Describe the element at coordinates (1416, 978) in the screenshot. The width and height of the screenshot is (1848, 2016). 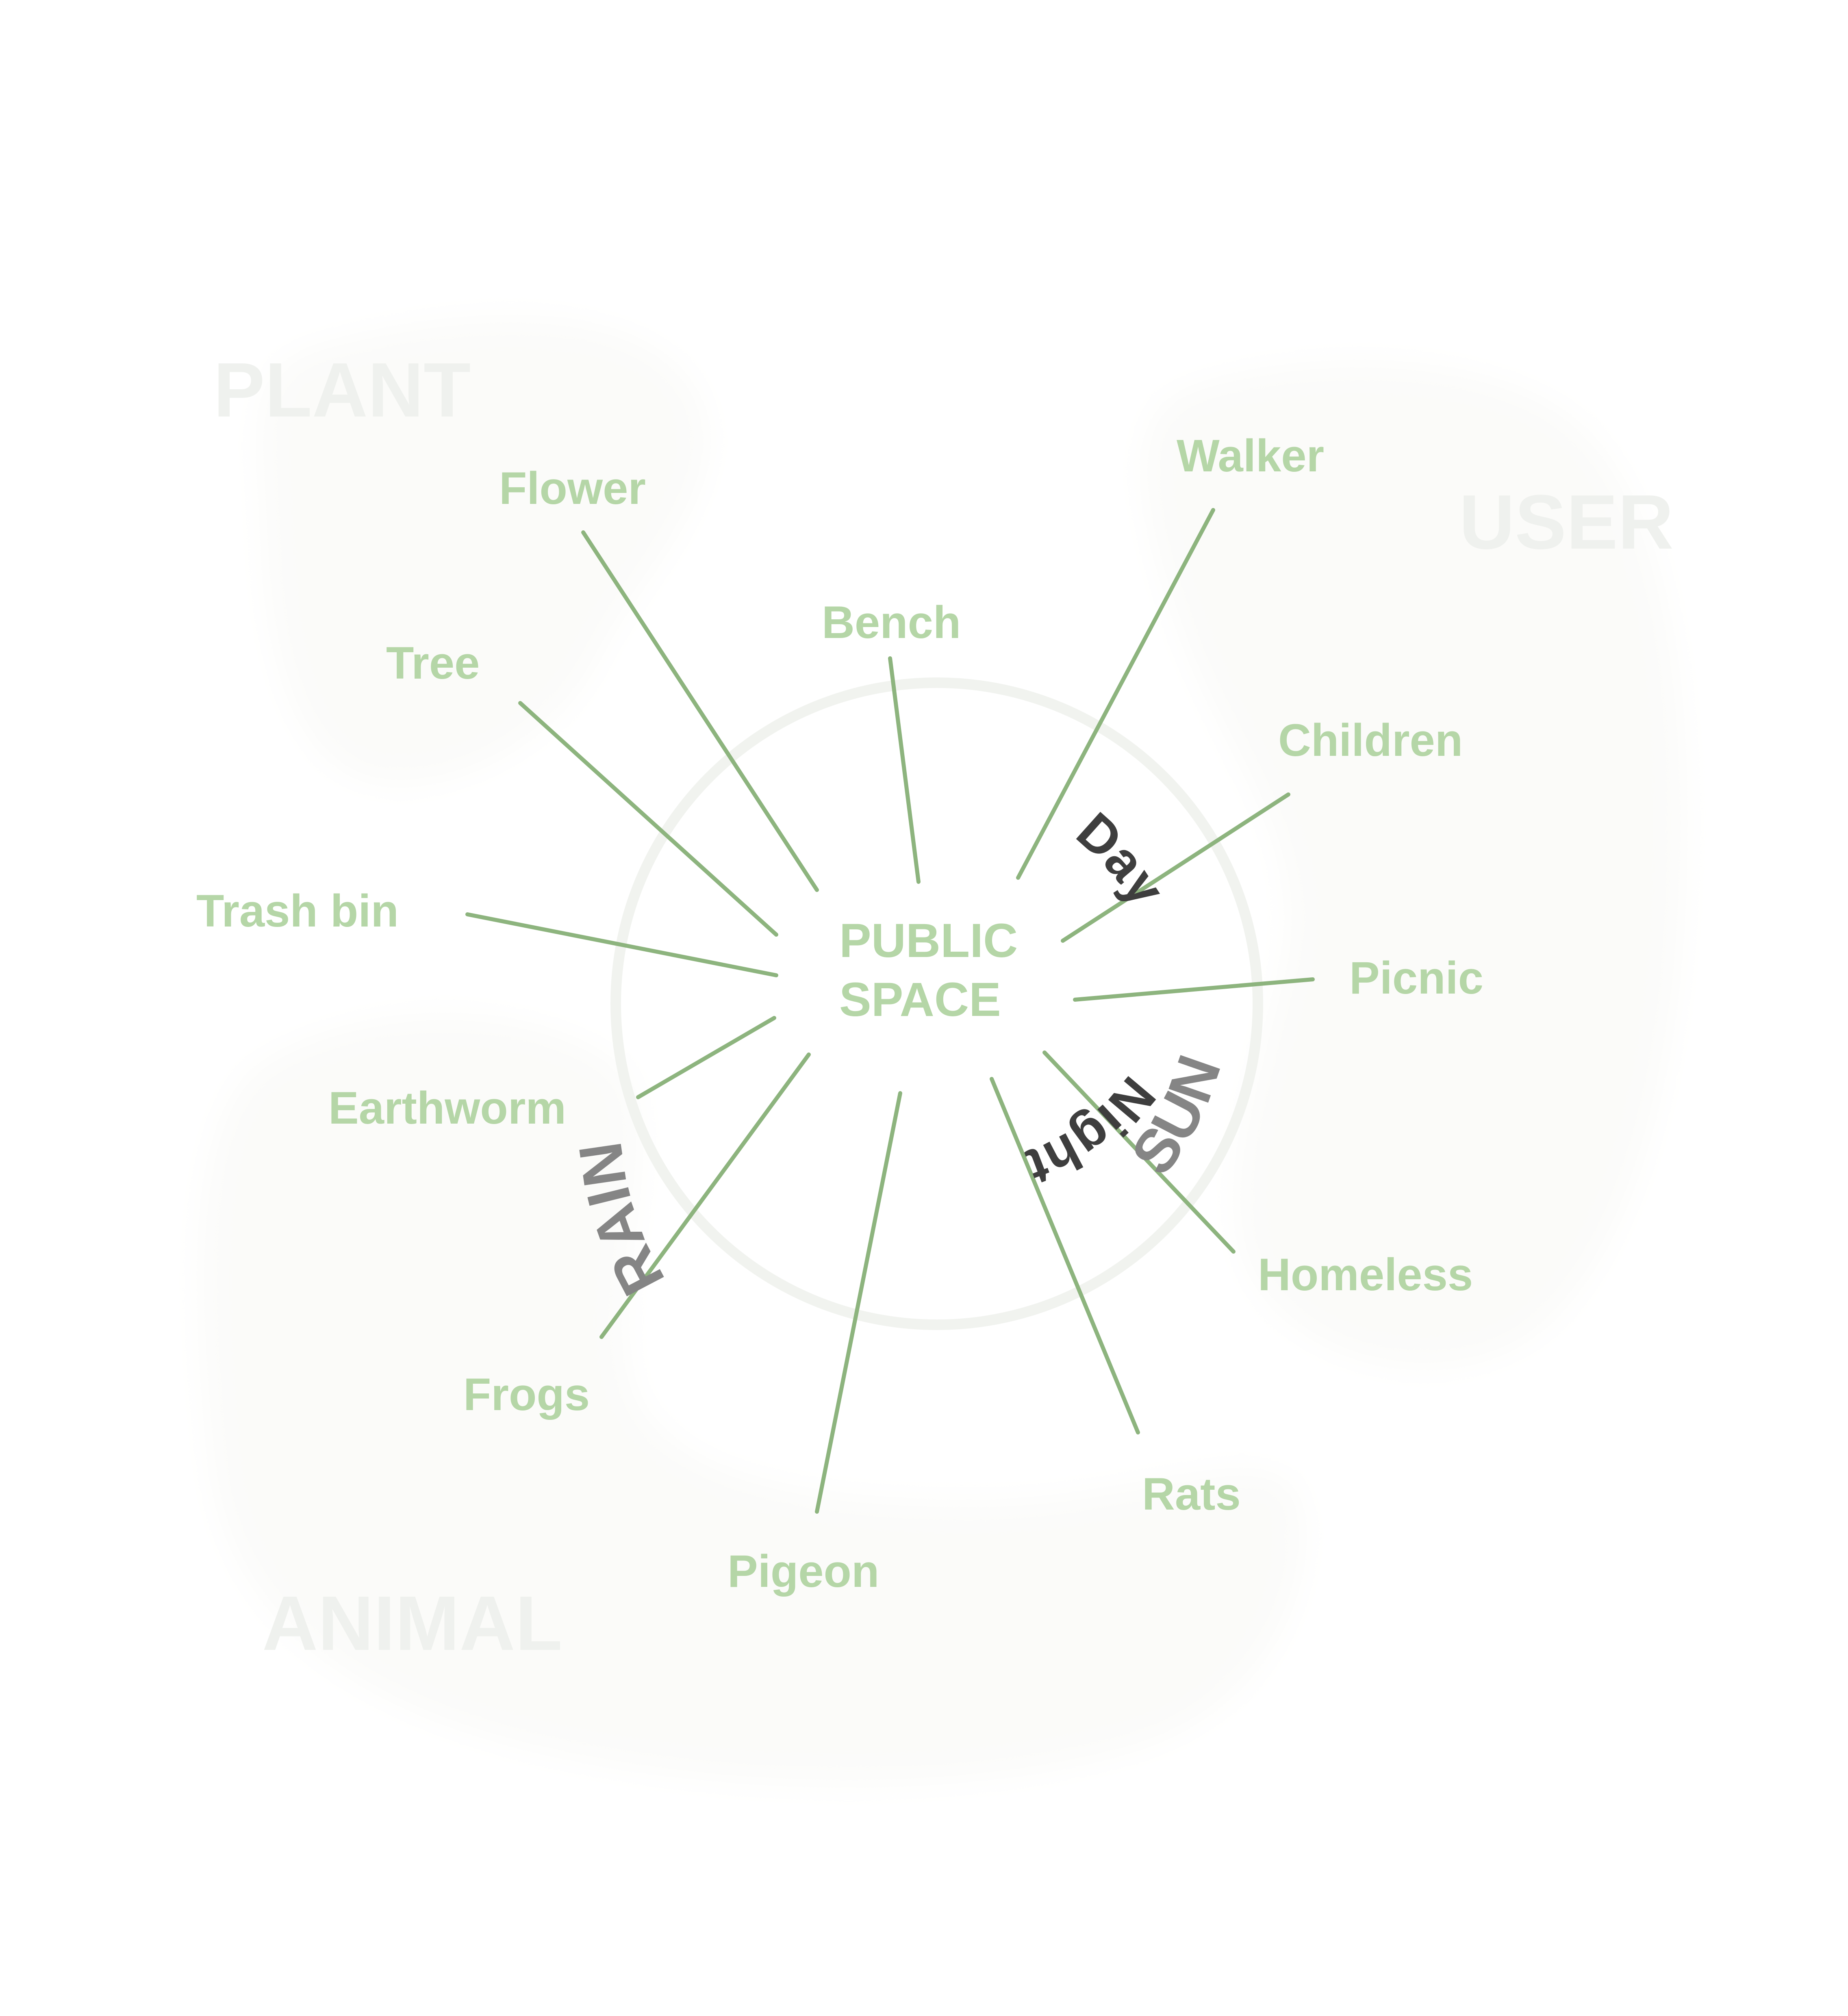
I see `node-picnic: Picnic` at that location.